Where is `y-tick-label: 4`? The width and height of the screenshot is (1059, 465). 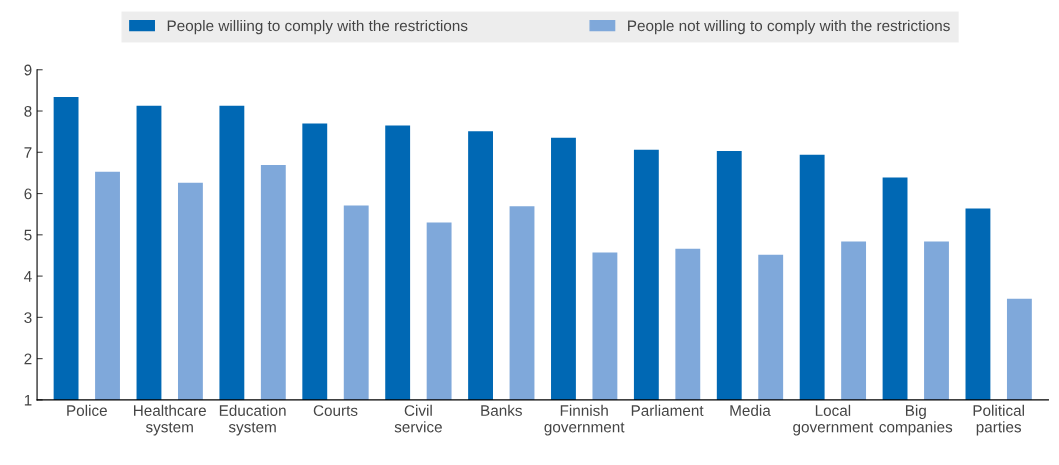
y-tick-label: 4 is located at coordinates (28, 276).